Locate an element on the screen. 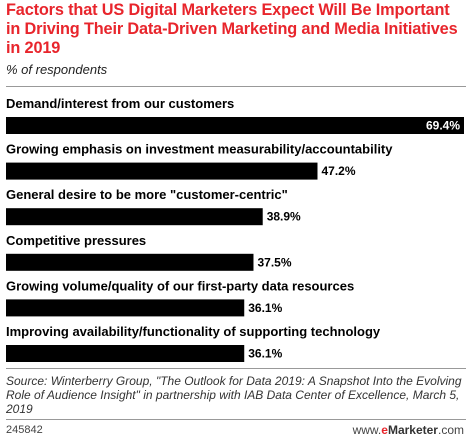  brand-logo: www.eMarketer.com is located at coordinates (408, 430).